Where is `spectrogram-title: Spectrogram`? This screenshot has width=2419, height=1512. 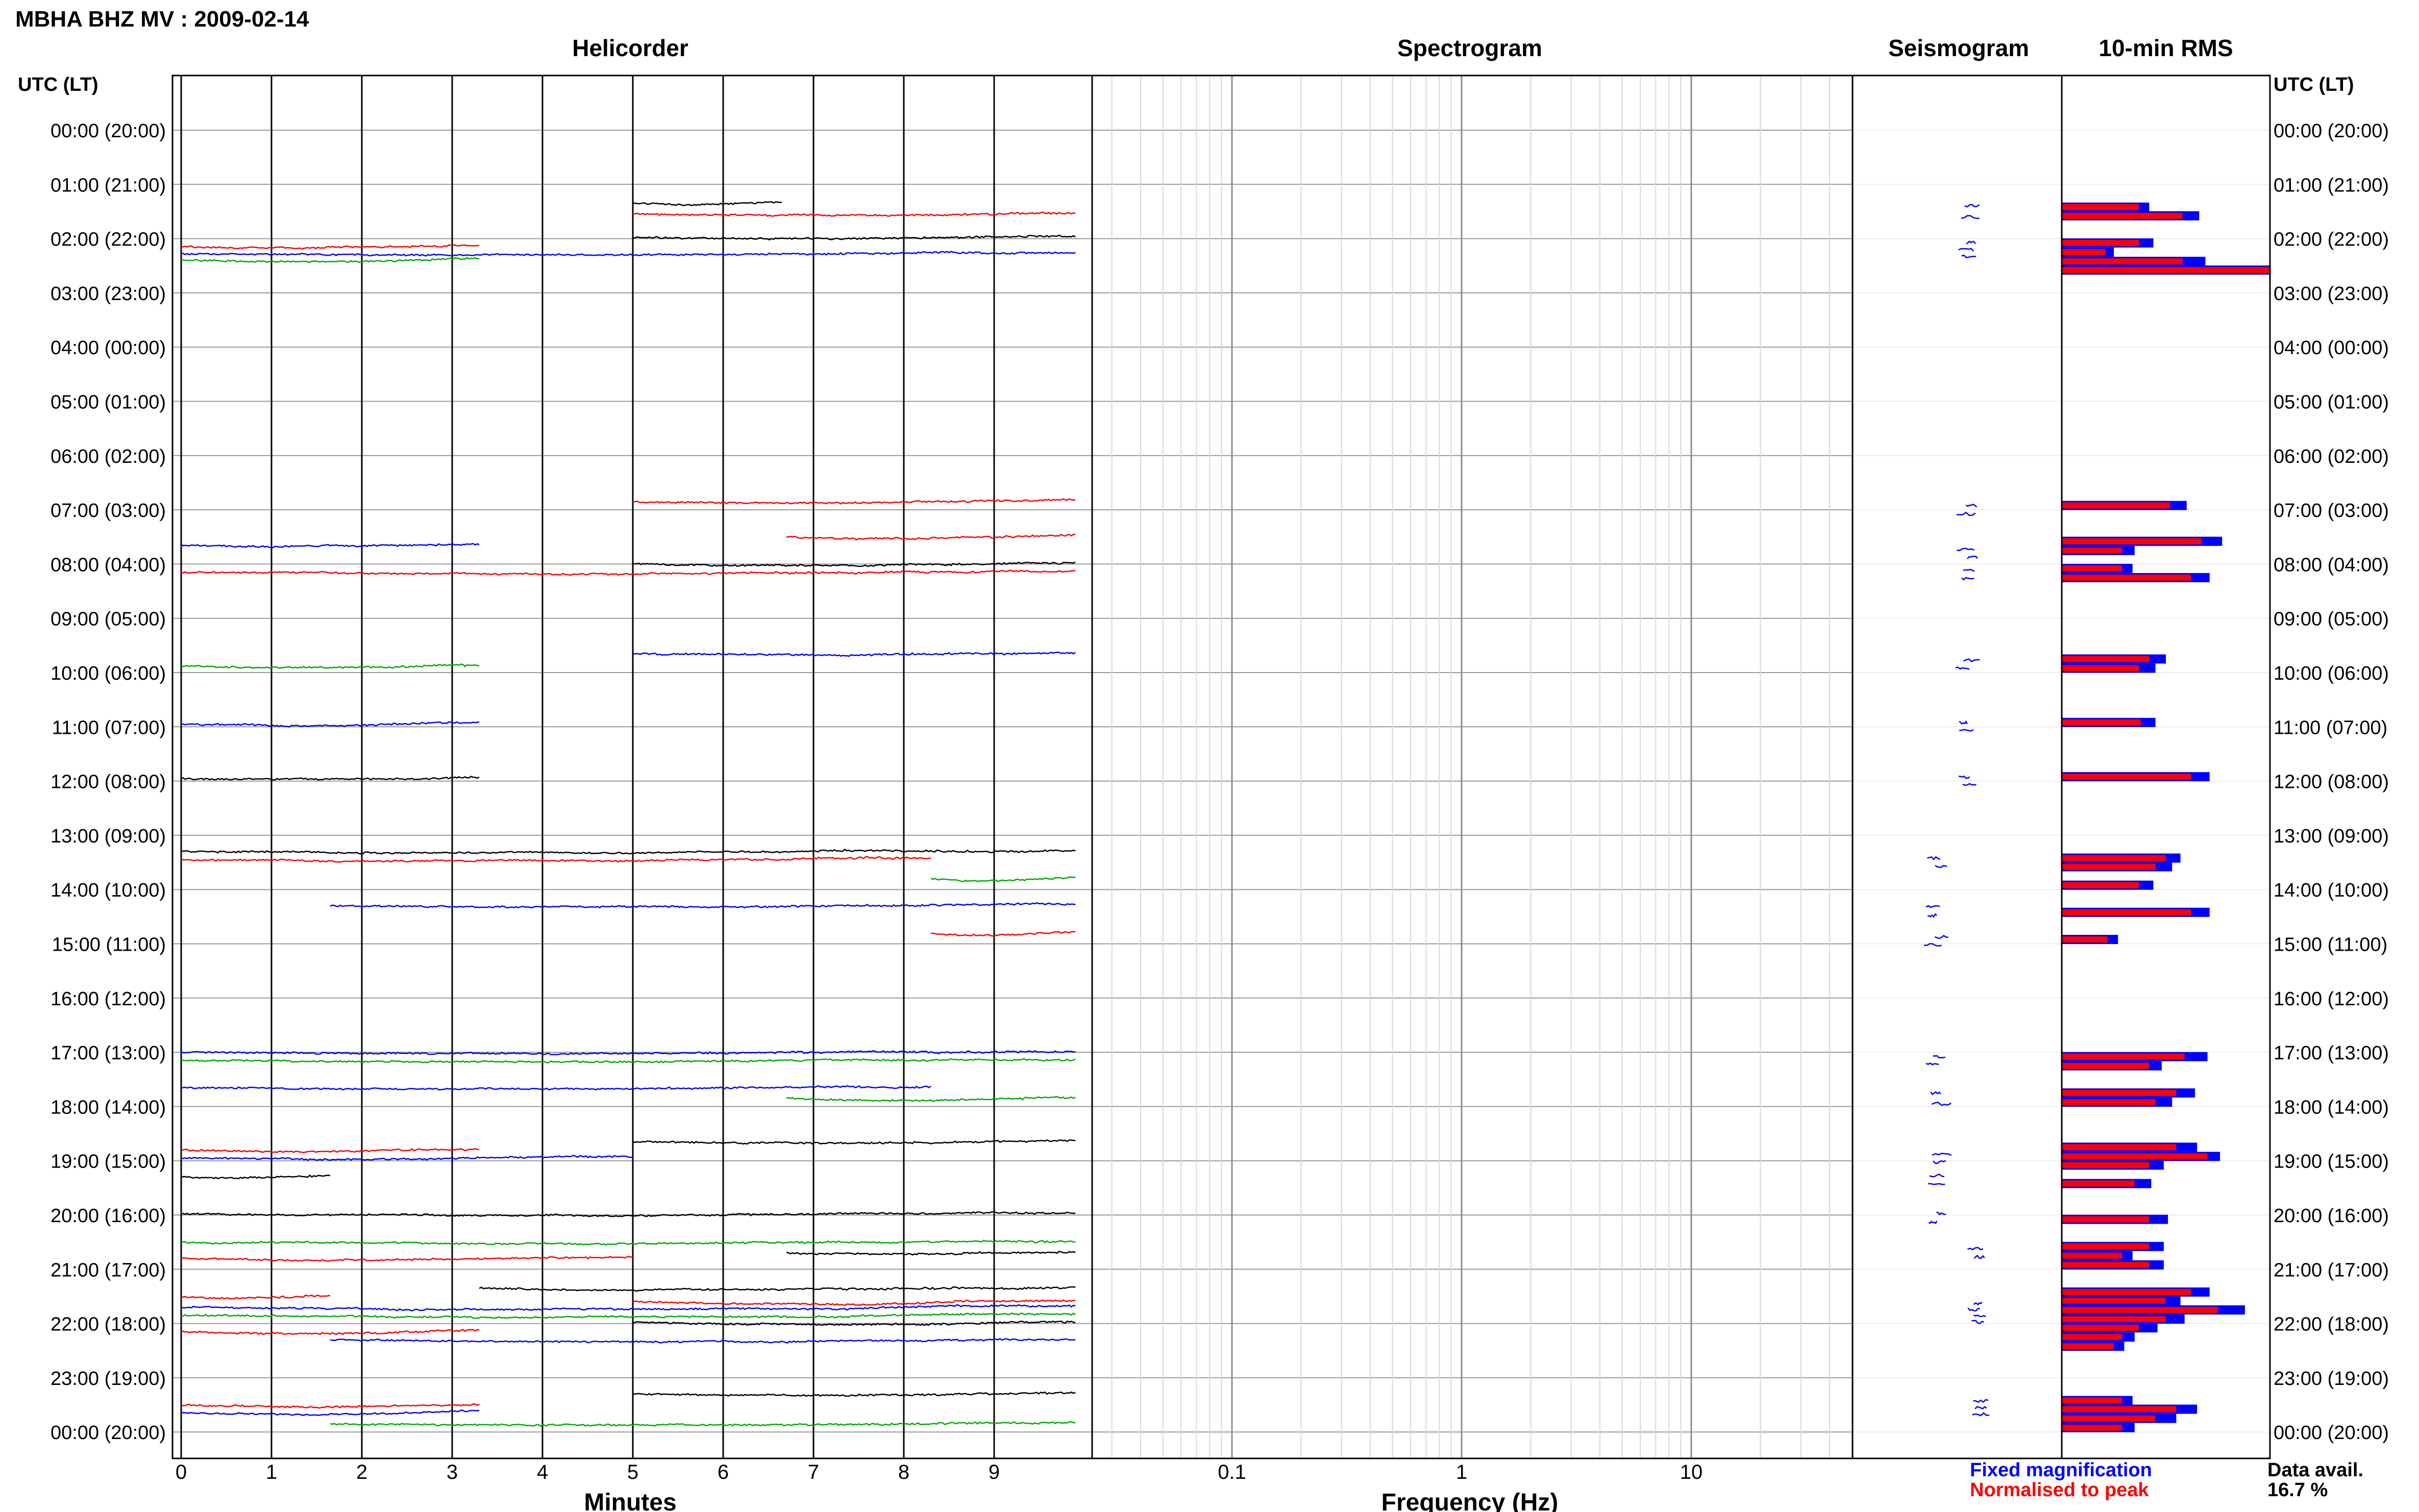
spectrogram-title: Spectrogram is located at coordinates (1469, 48).